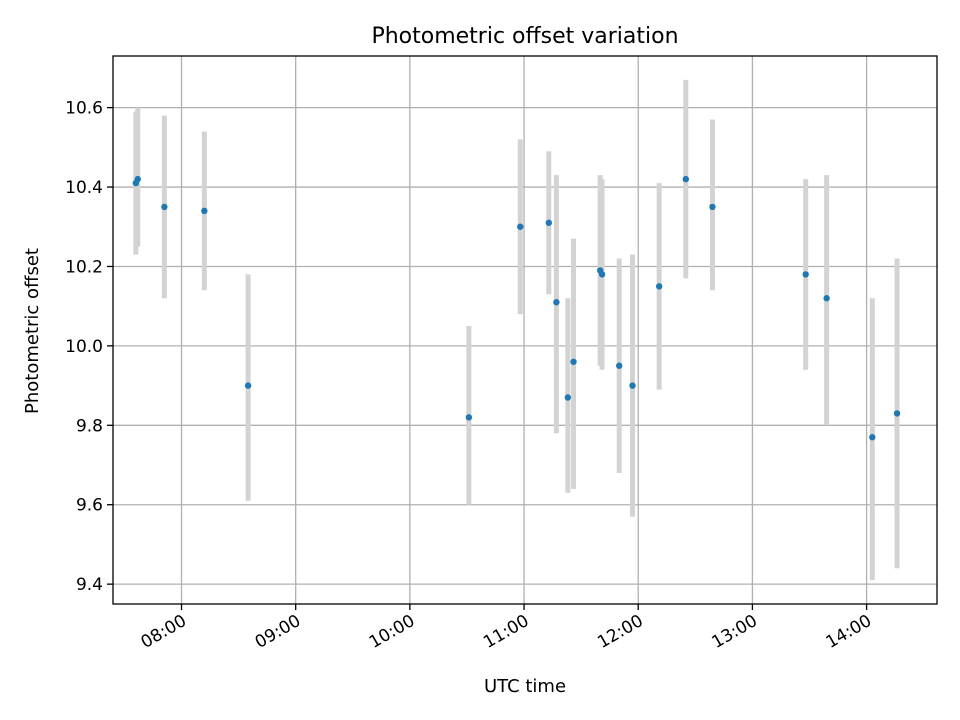 This screenshot has width=960, height=720. I want to click on chart-title: Photometric offset variation, so click(524, 36).